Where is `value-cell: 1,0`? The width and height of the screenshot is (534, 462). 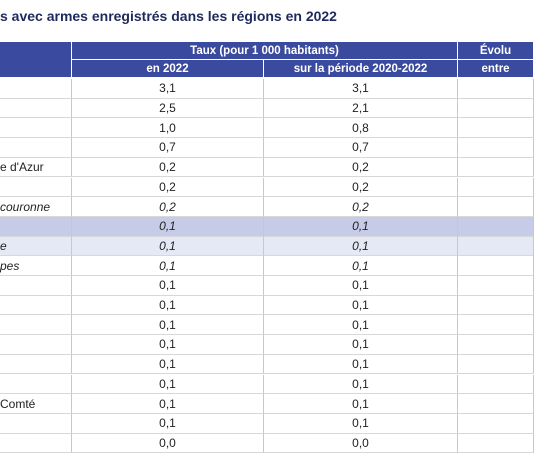 value-cell: 1,0 is located at coordinates (168, 128).